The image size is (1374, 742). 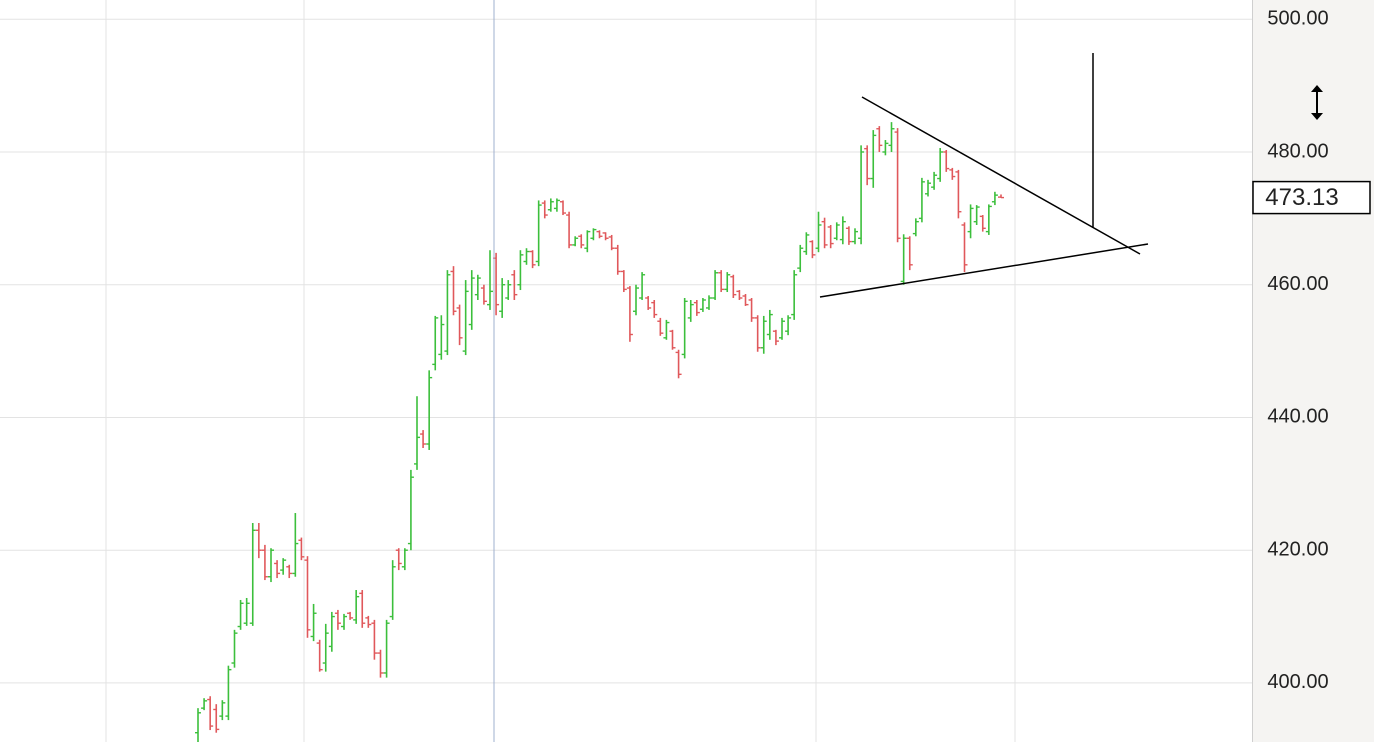 I want to click on icon-heads, so click(x=1317, y=102).